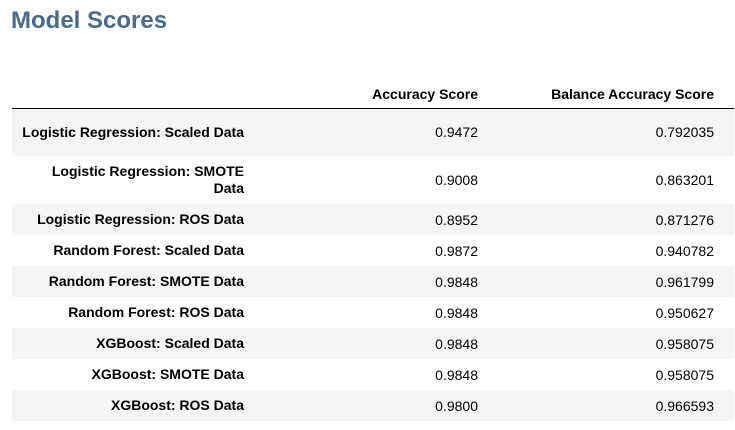 This screenshot has height=430, width=735. I want to click on header-row: Accuracy Score Balance Accuracy Score, so click(373, 94).